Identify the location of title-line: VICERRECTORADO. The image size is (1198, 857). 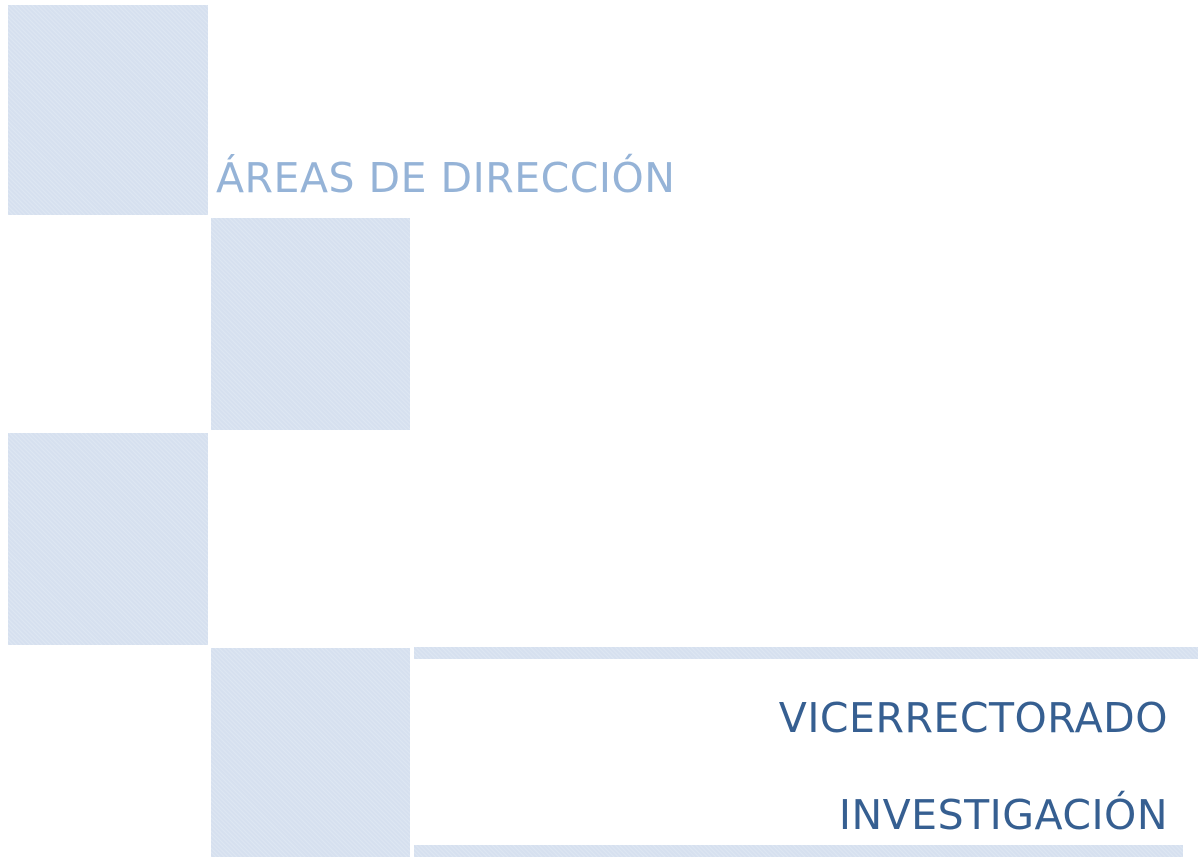
(973, 718).